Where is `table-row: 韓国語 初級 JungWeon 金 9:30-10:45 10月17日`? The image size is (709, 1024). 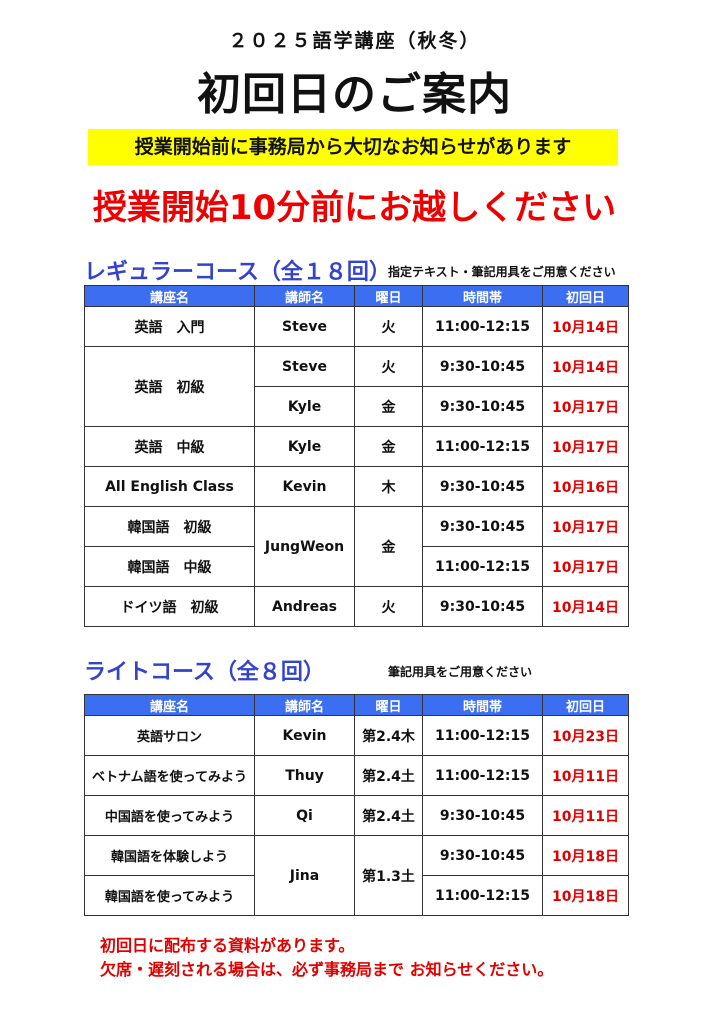
table-row: 韓国語 初級 JungWeon 金 9:30-10:45 10月17日 is located at coordinates (356, 546).